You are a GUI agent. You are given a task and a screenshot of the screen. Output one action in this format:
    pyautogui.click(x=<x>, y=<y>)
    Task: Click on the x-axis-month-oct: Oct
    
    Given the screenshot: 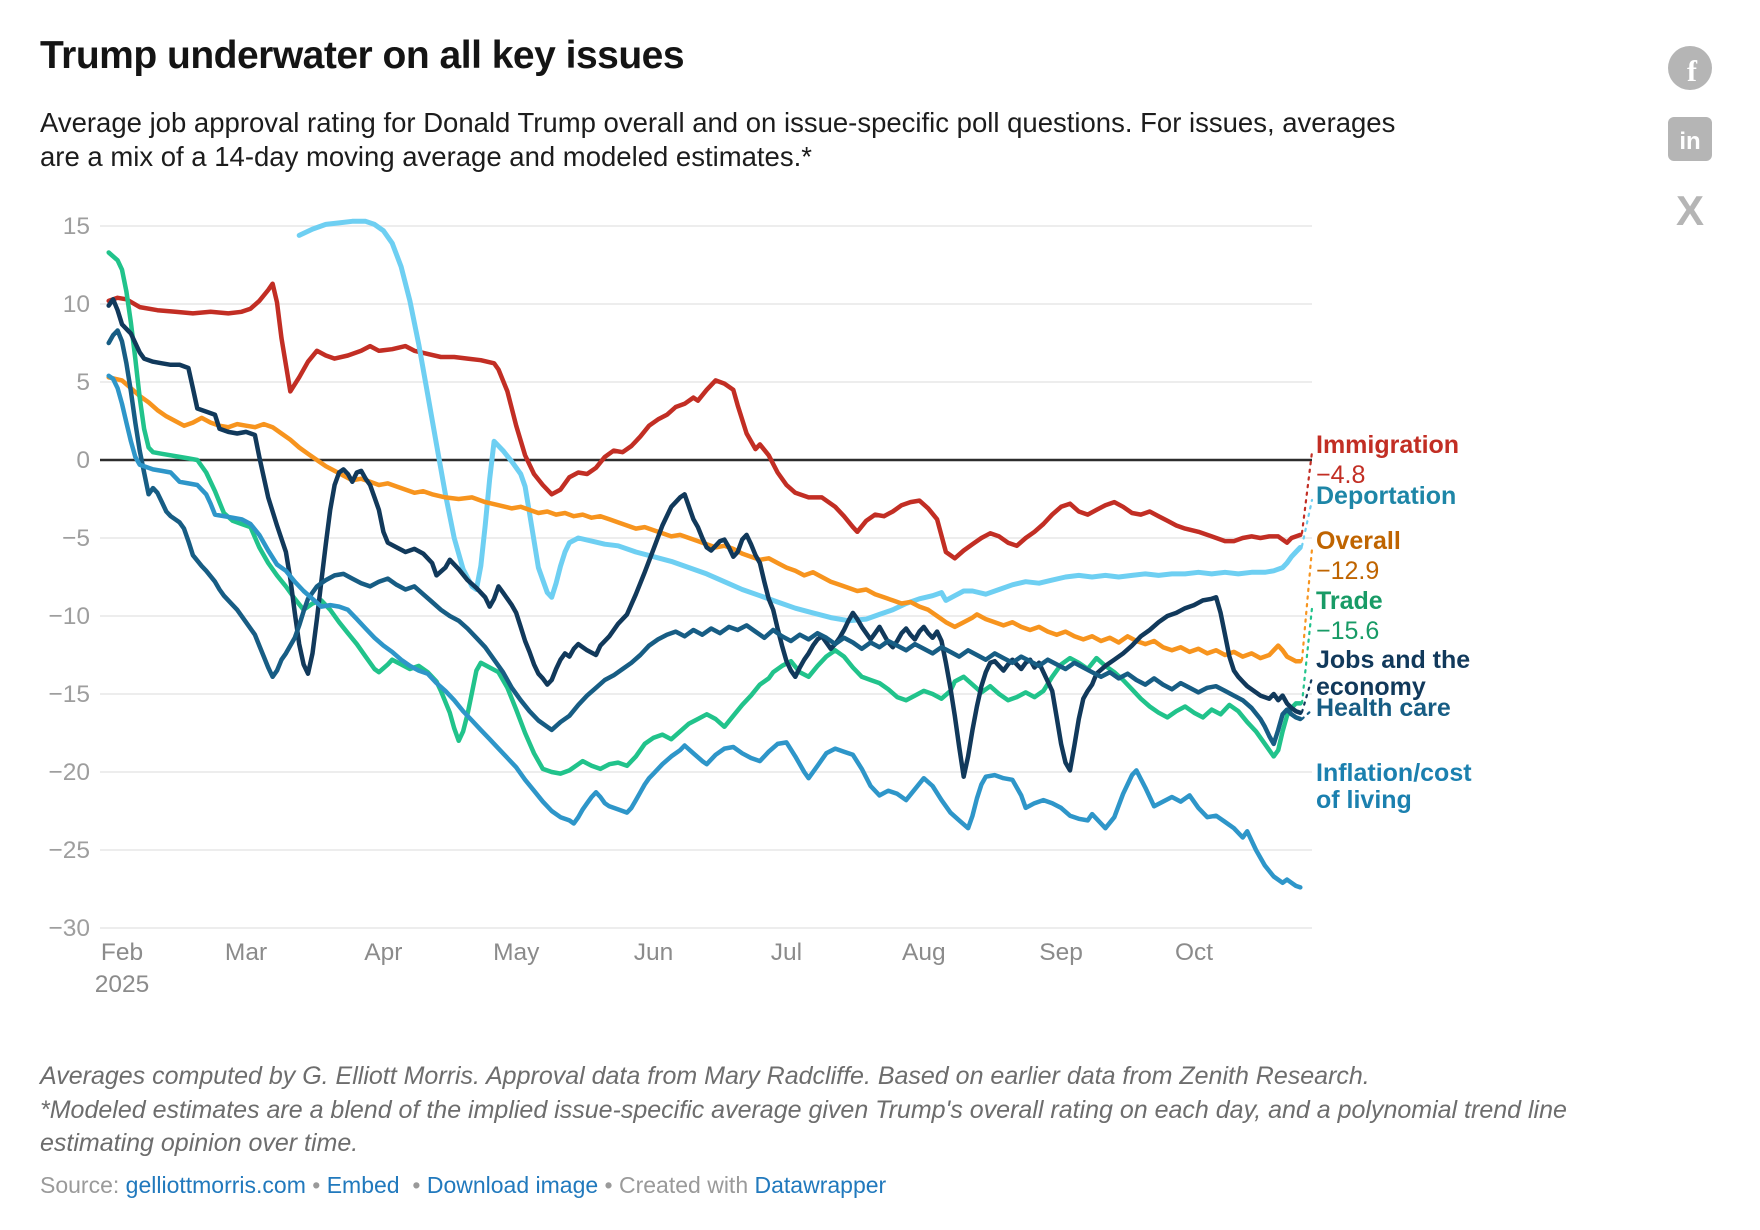 What is the action you would take?
    pyautogui.click(x=1194, y=952)
    